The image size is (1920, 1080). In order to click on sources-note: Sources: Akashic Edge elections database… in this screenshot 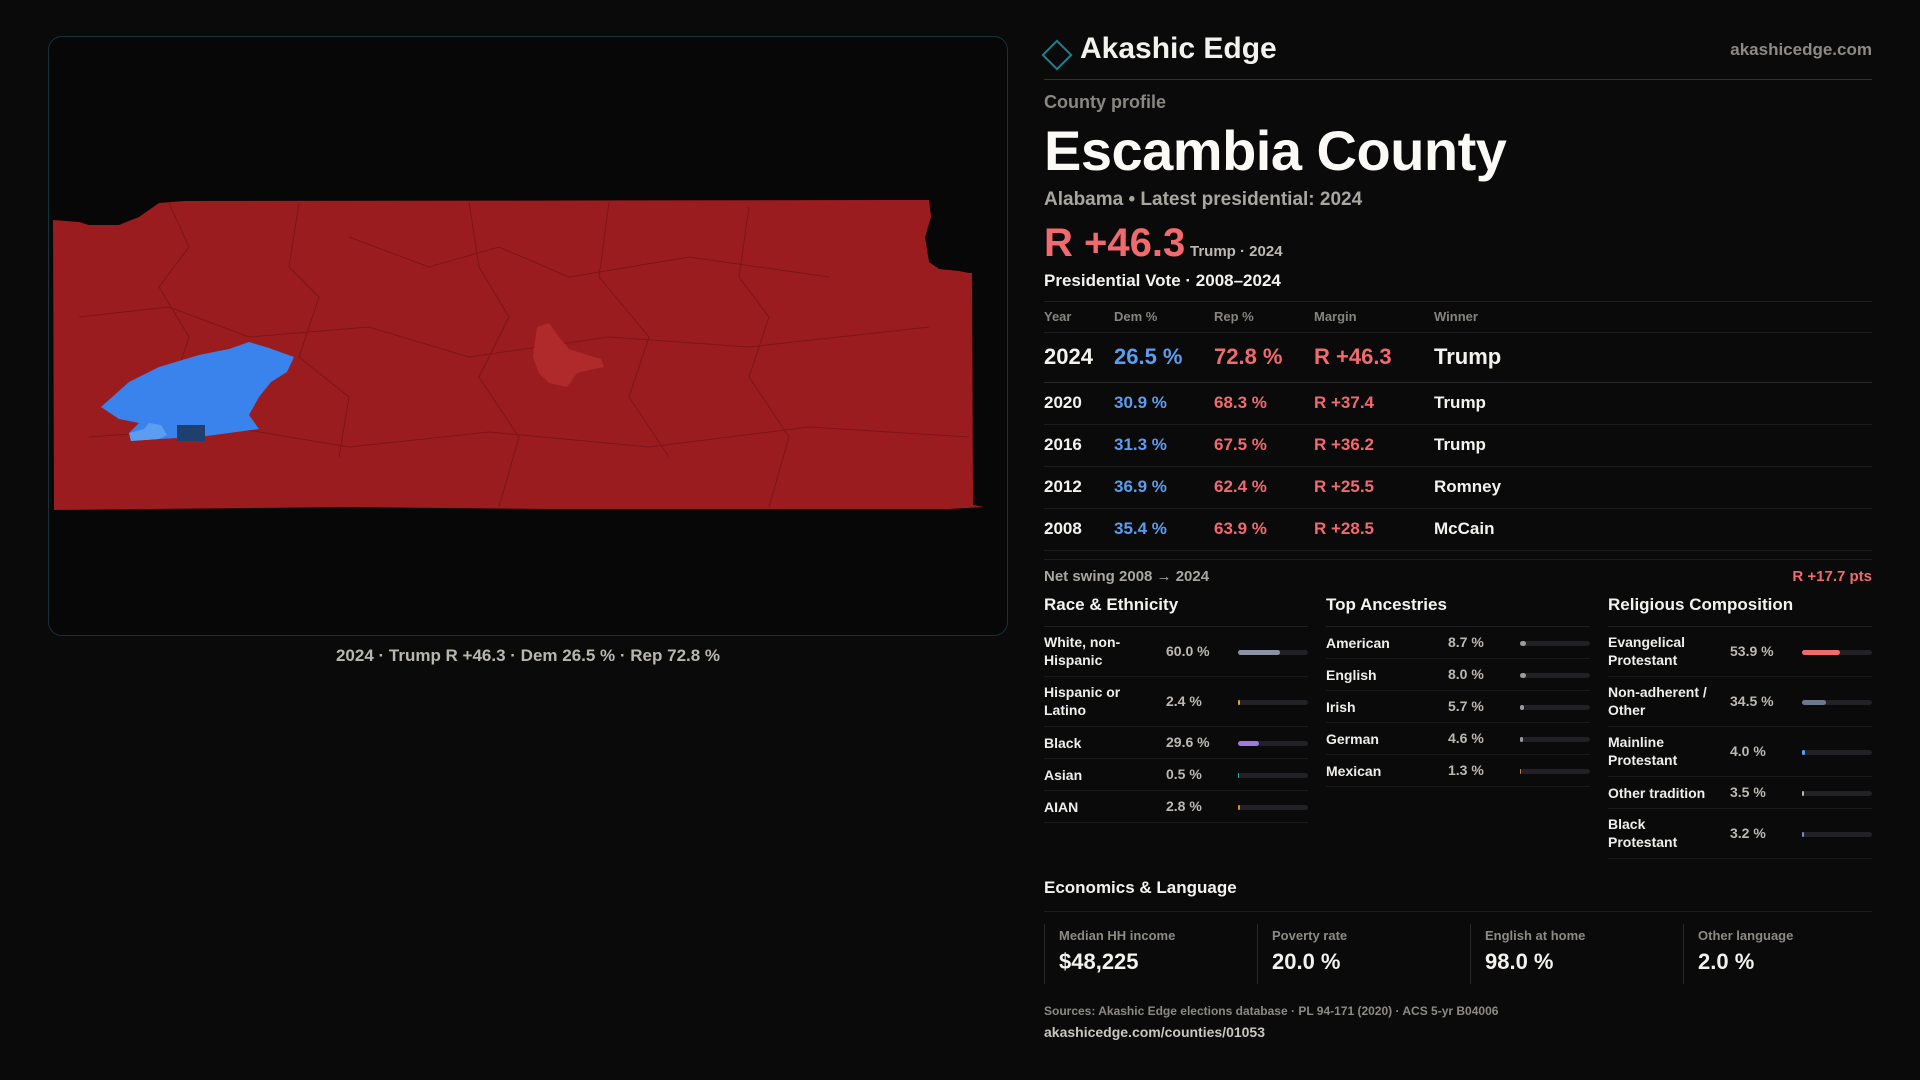, I will do `click(1271, 1011)`.